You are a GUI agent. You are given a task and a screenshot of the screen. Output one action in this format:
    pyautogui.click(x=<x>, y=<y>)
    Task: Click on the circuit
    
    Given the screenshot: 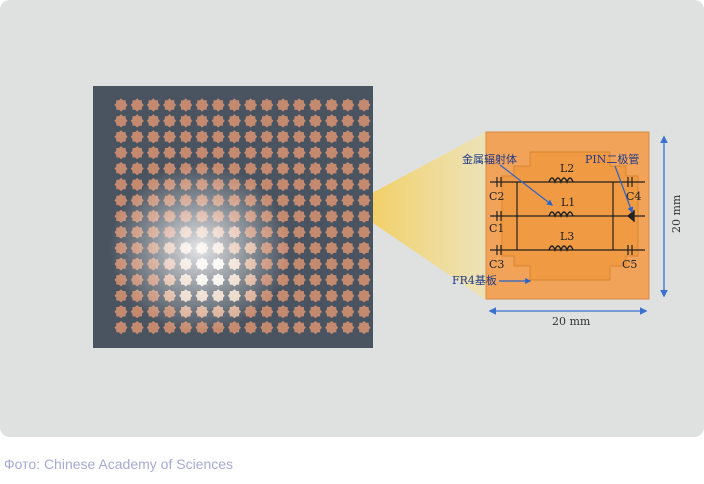 What is the action you would take?
    pyautogui.click(x=567, y=216)
    